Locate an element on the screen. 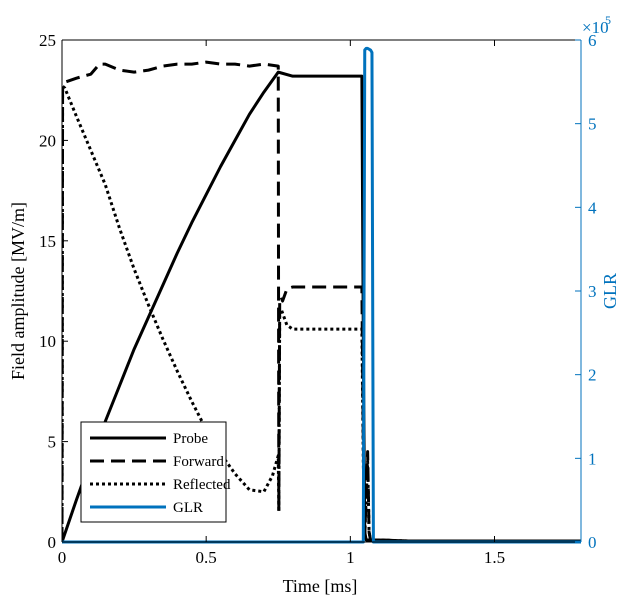 This screenshot has height=599, width=631. legend-item-forward: Forward is located at coordinates (157, 462).